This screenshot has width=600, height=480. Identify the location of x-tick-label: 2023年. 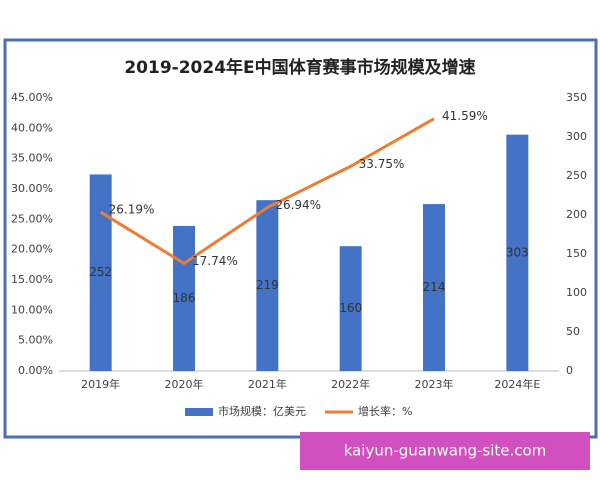
(434, 384).